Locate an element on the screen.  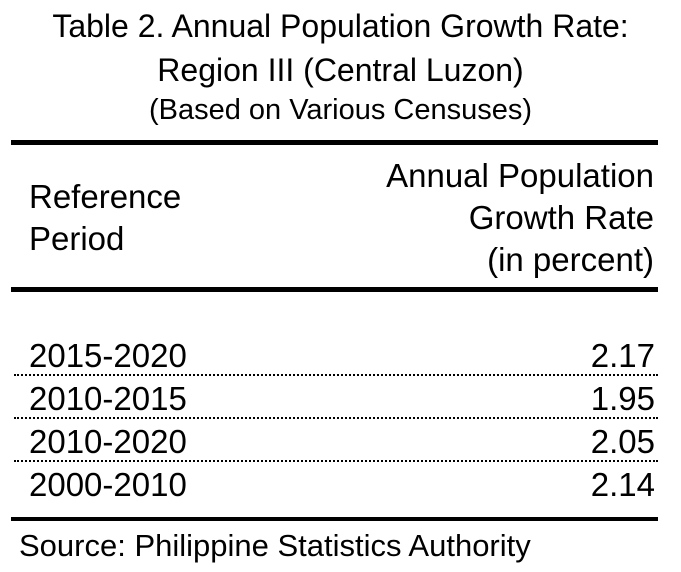
table-row: 2010-2015 1.95 is located at coordinates (336, 397).